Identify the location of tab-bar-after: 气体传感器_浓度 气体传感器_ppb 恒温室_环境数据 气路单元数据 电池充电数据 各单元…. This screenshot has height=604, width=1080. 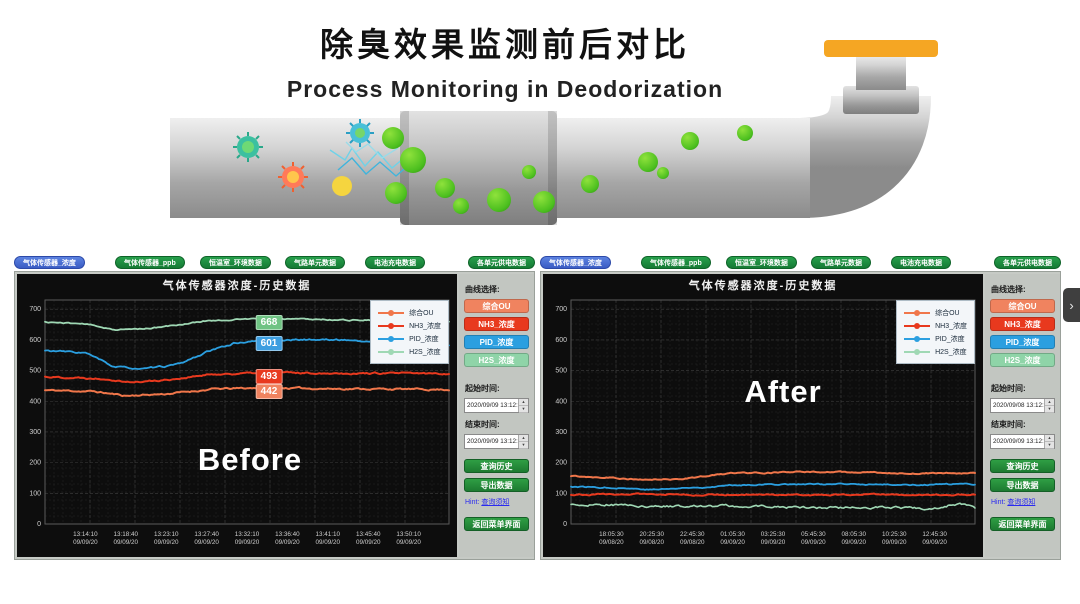
(800, 263).